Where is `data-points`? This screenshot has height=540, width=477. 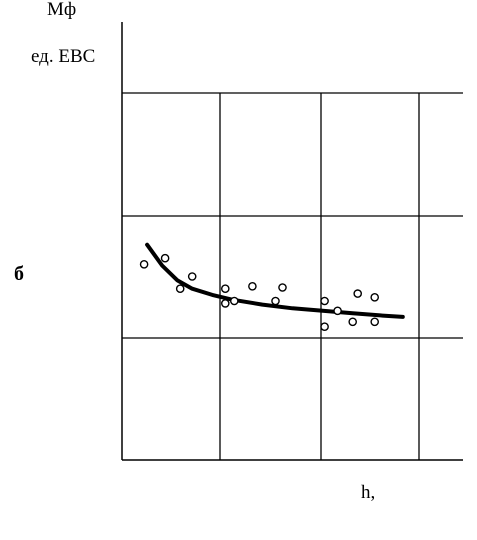
data-points is located at coordinates (259, 292).